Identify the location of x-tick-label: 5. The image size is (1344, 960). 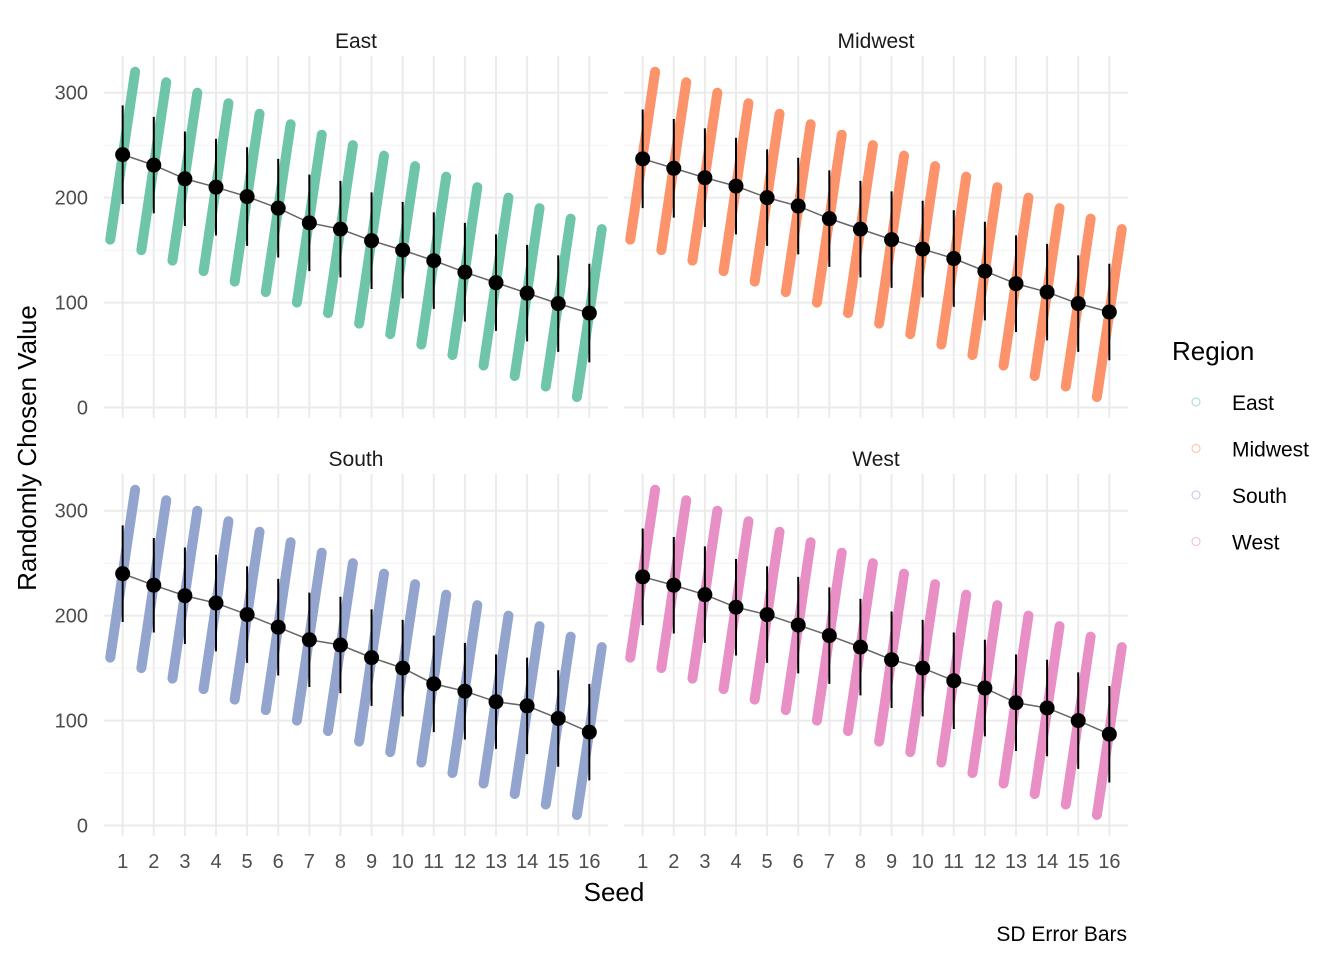
(247, 862).